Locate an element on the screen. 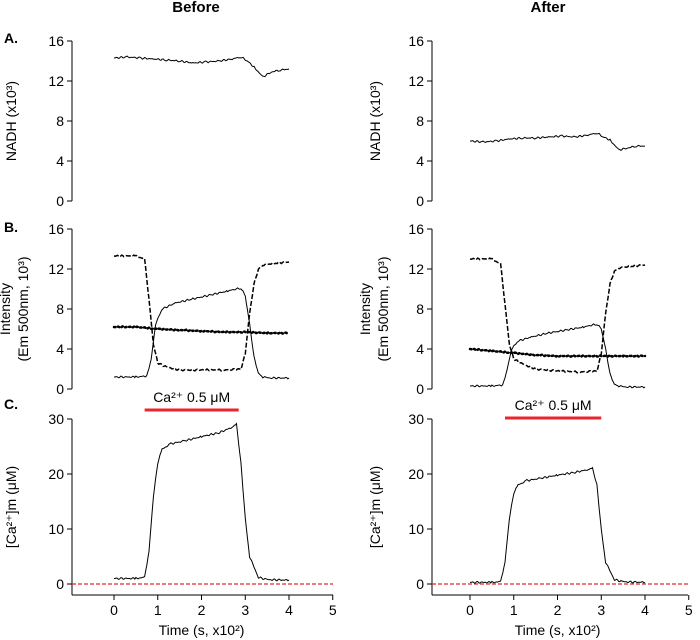 This screenshot has height=640, width=700. panel-label: C. is located at coordinates (11, 404).